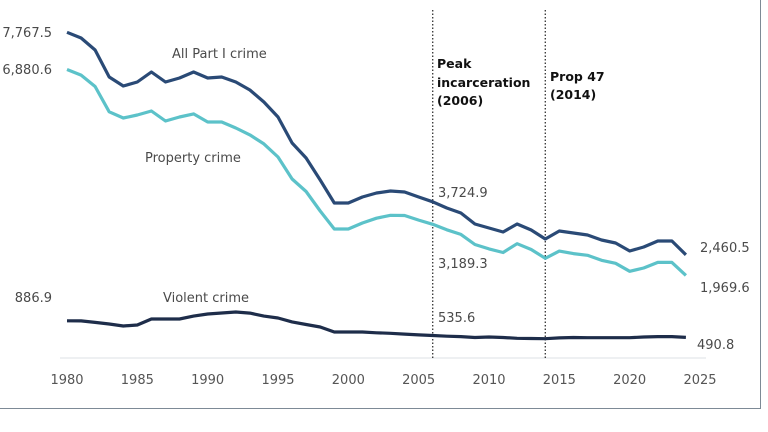 The width and height of the screenshot is (768, 432). What do you see at coordinates (206, 298) in the screenshot?
I see `series-label-violent: Violent crime` at bounding box center [206, 298].